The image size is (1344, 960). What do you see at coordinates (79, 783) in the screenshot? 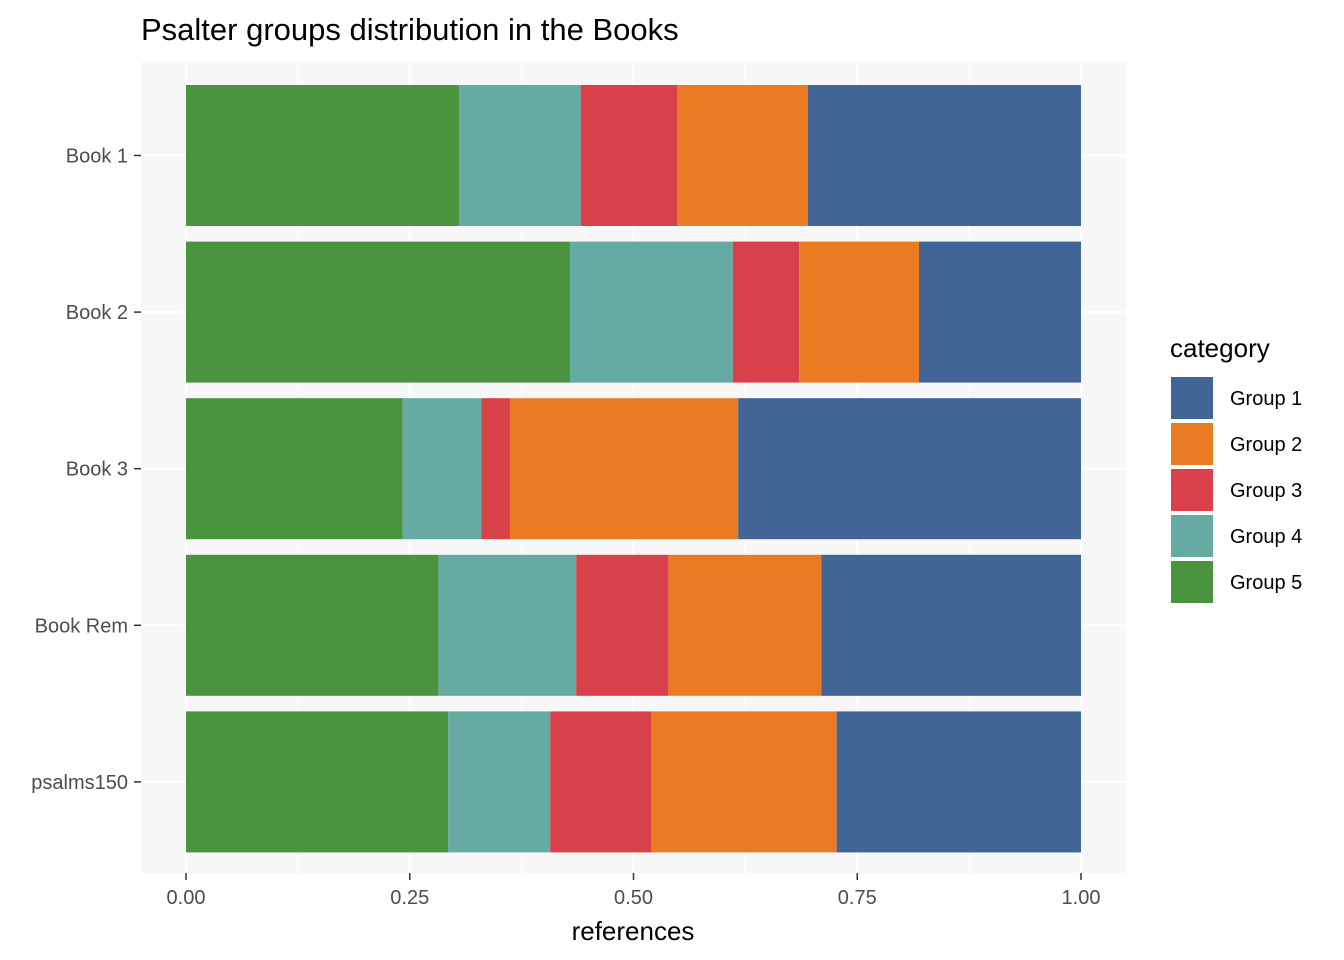
I see `y-tick-label: psalms150` at bounding box center [79, 783].